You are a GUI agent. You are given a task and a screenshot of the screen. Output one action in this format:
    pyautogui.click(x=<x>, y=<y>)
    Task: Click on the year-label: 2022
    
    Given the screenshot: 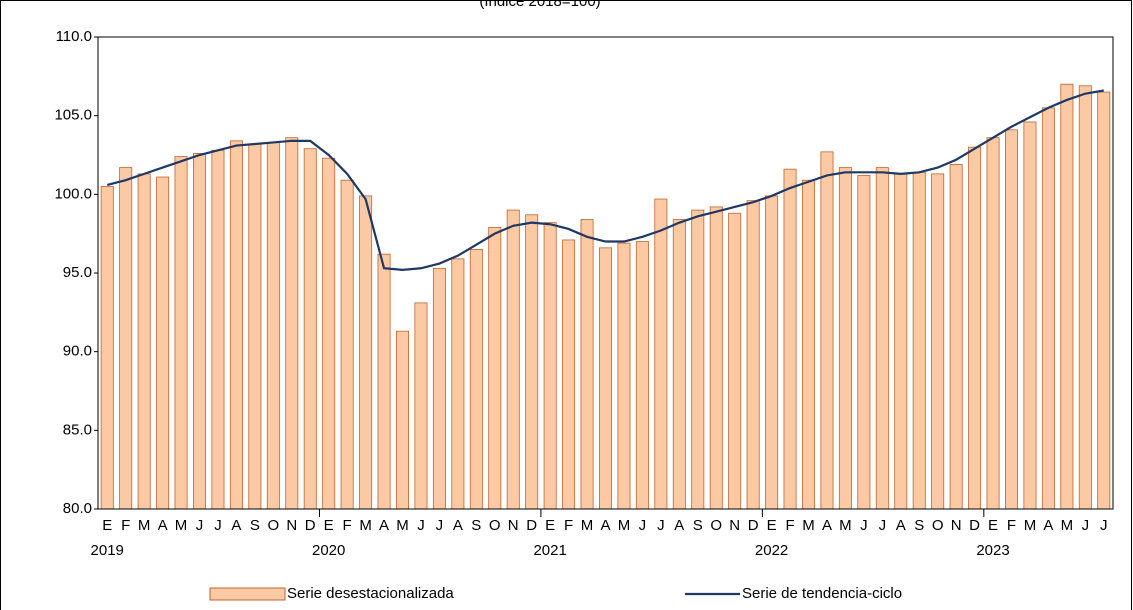 What is the action you would take?
    pyautogui.click(x=771, y=550)
    